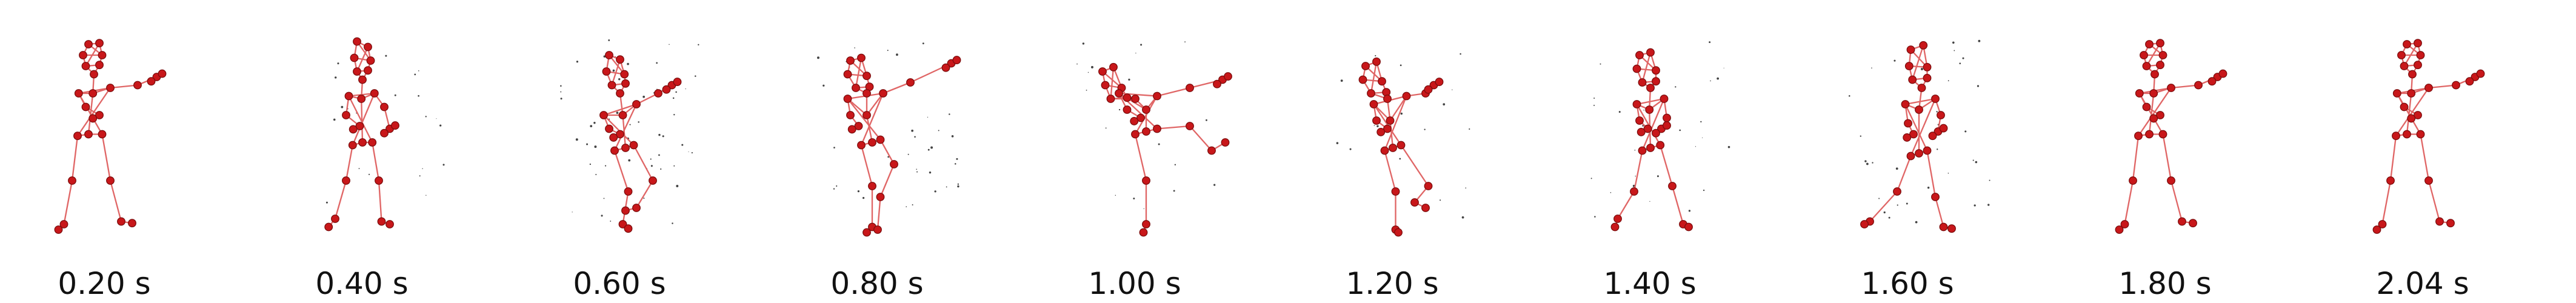  I want to click on joint-lhip, so click(77, 136).